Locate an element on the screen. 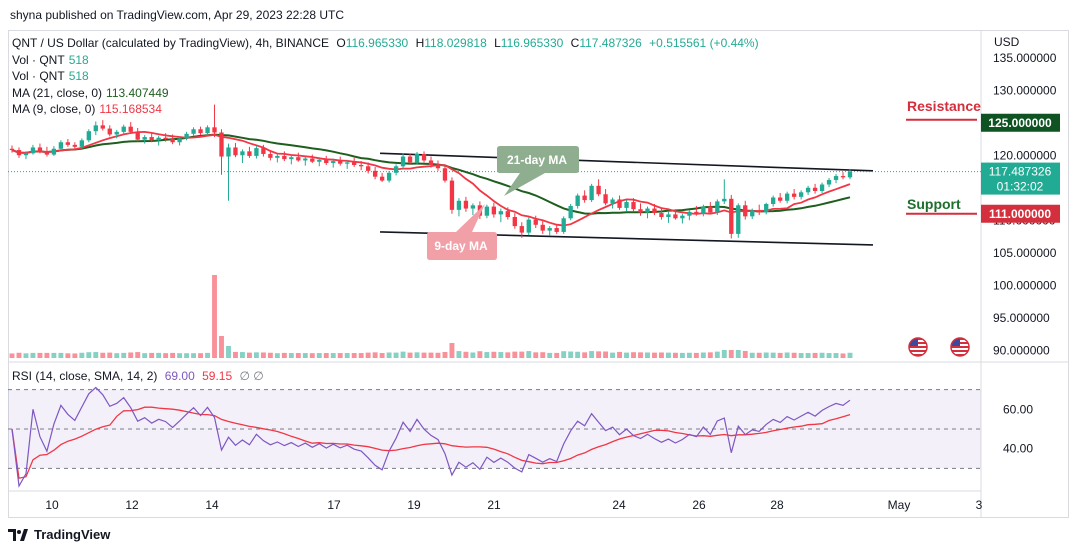 The image size is (1073, 554). flag-canton is located at coordinates (913, 342).